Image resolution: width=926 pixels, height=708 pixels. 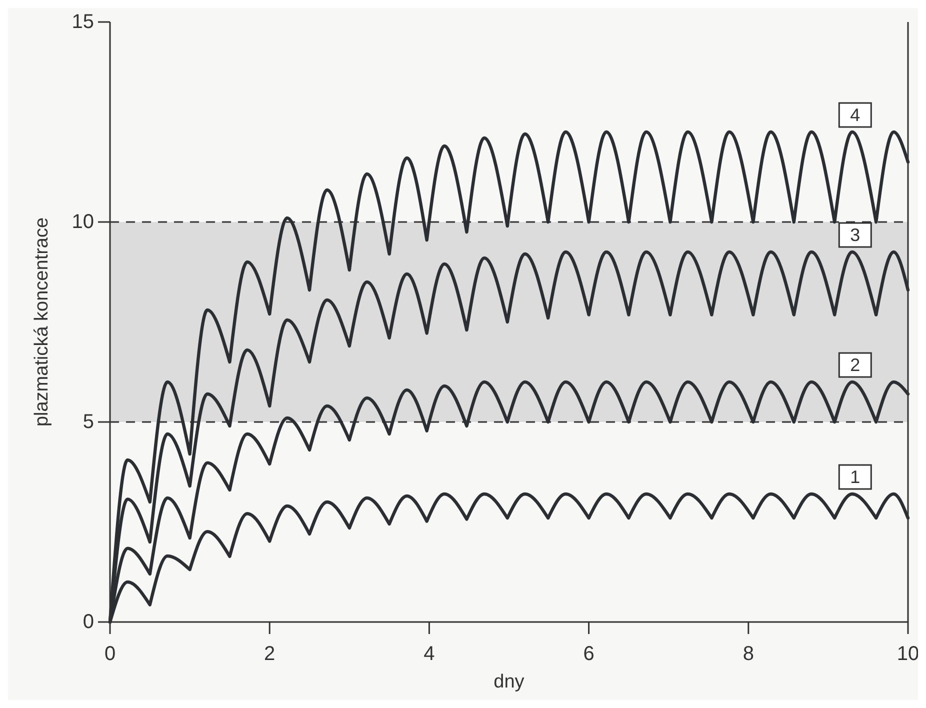 I want to click on series-label: 1, so click(x=855, y=477).